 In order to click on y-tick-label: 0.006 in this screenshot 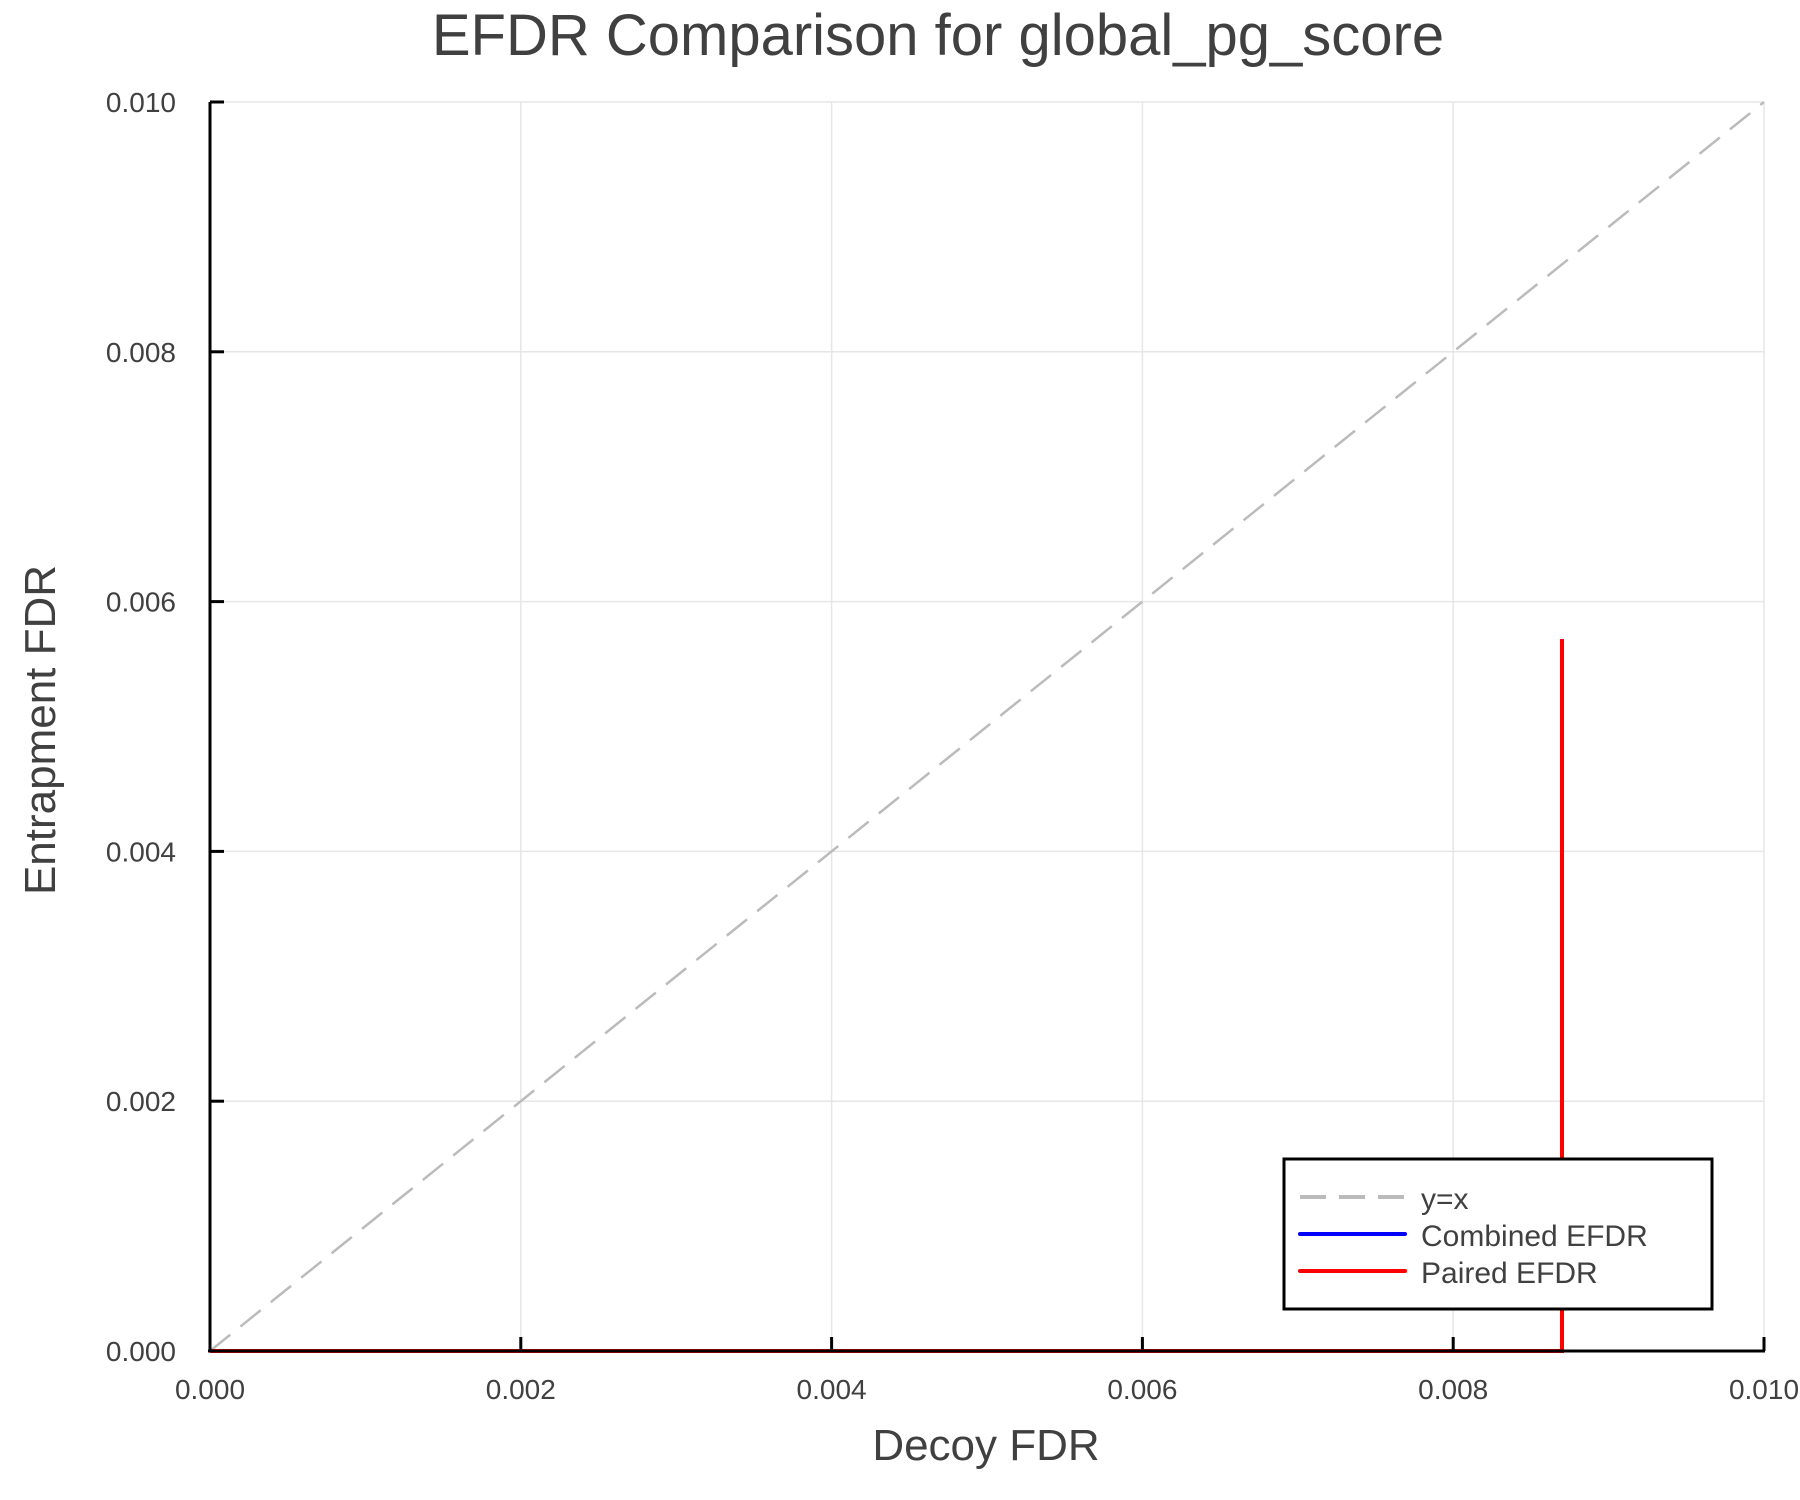, I will do `click(141, 602)`.